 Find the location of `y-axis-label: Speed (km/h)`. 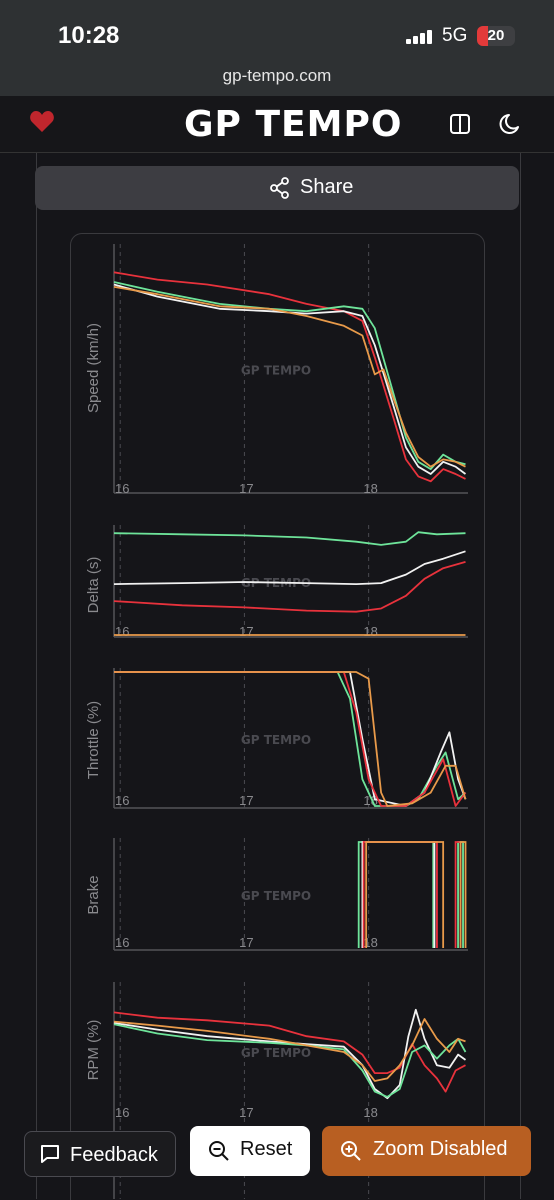

y-axis-label: Speed (km/h) is located at coordinates (93, 368).